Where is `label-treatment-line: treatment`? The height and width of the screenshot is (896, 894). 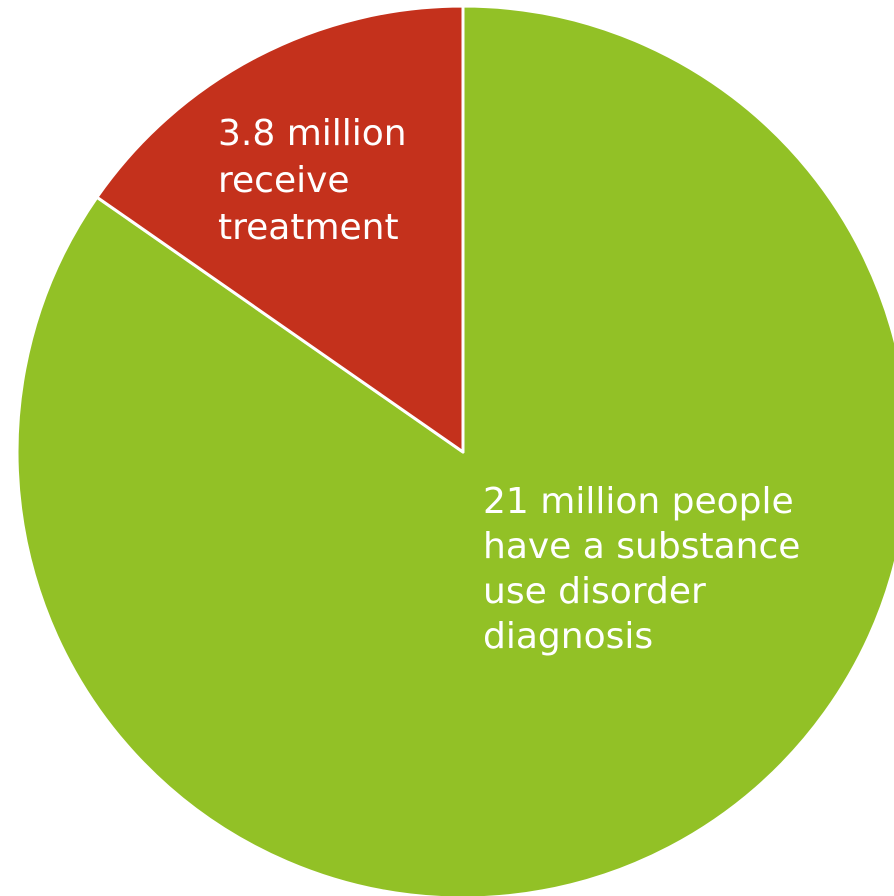 label-treatment-line: treatment is located at coordinates (308, 227).